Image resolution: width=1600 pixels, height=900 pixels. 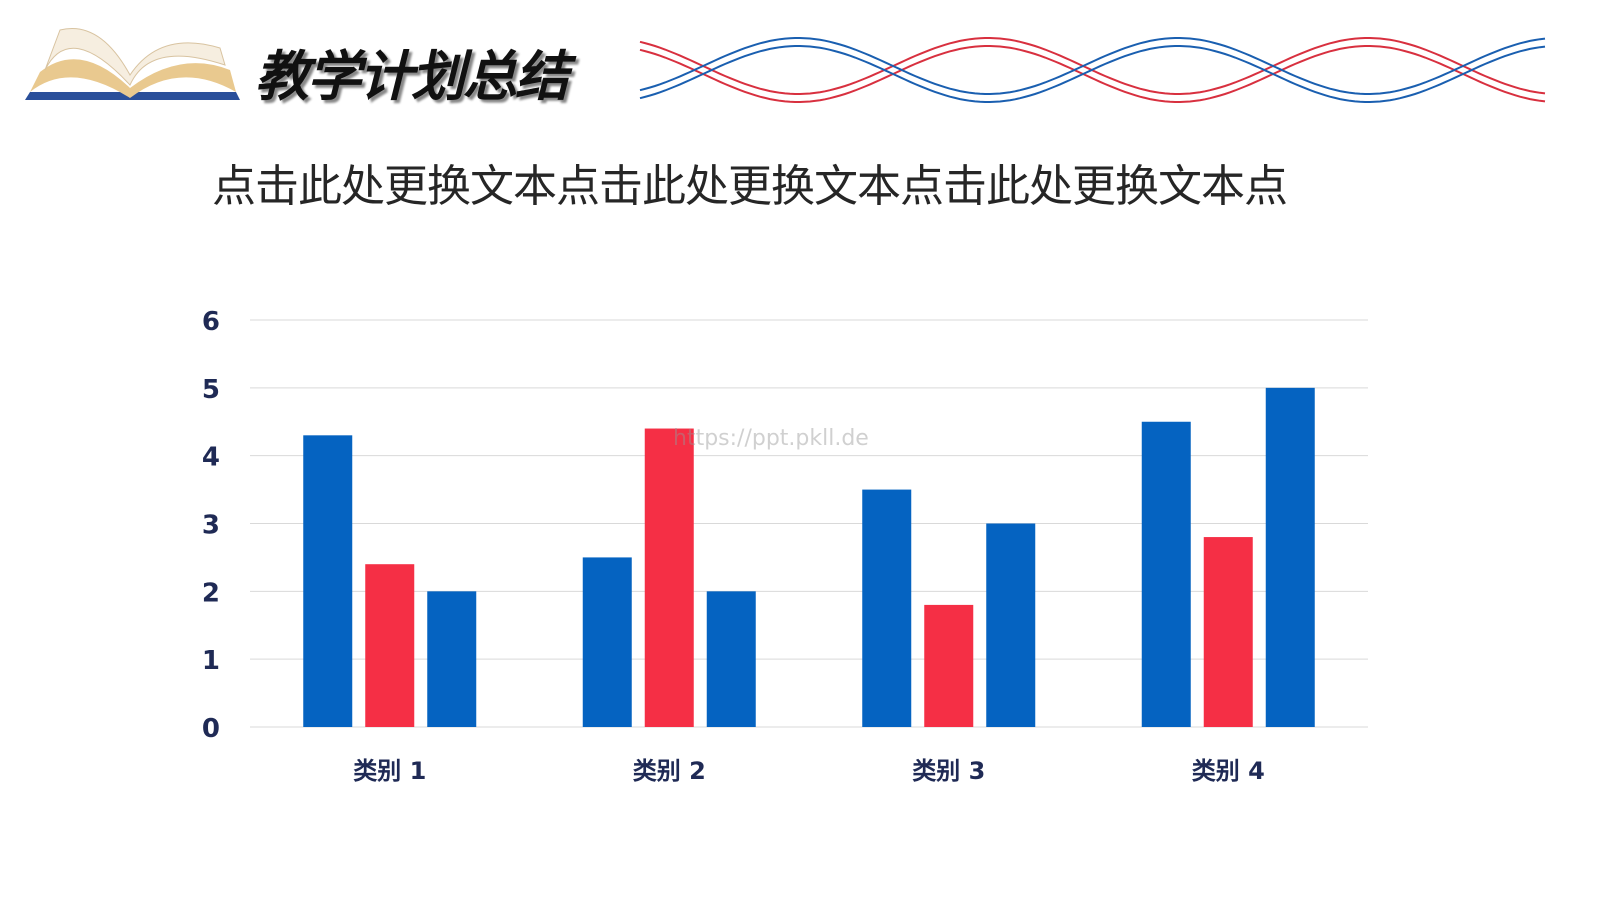 What do you see at coordinates (948, 771) in the screenshot?
I see `x-tick-label: 类别 3` at bounding box center [948, 771].